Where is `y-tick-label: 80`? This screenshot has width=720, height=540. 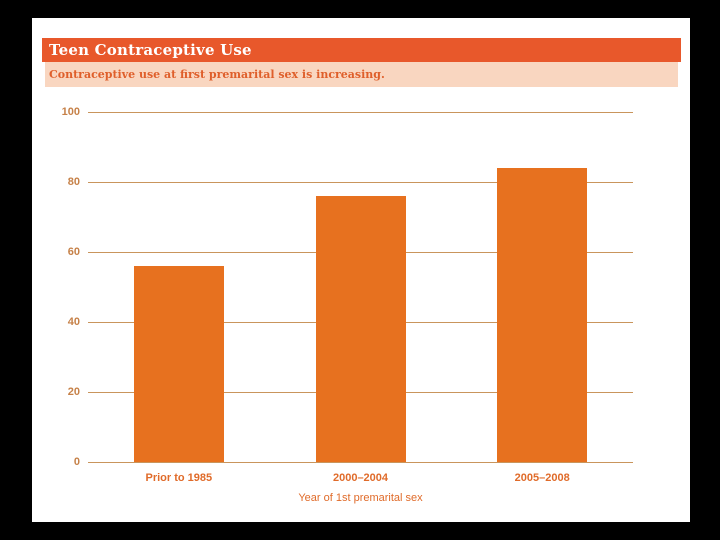 y-tick-label: 80 is located at coordinates (73, 182).